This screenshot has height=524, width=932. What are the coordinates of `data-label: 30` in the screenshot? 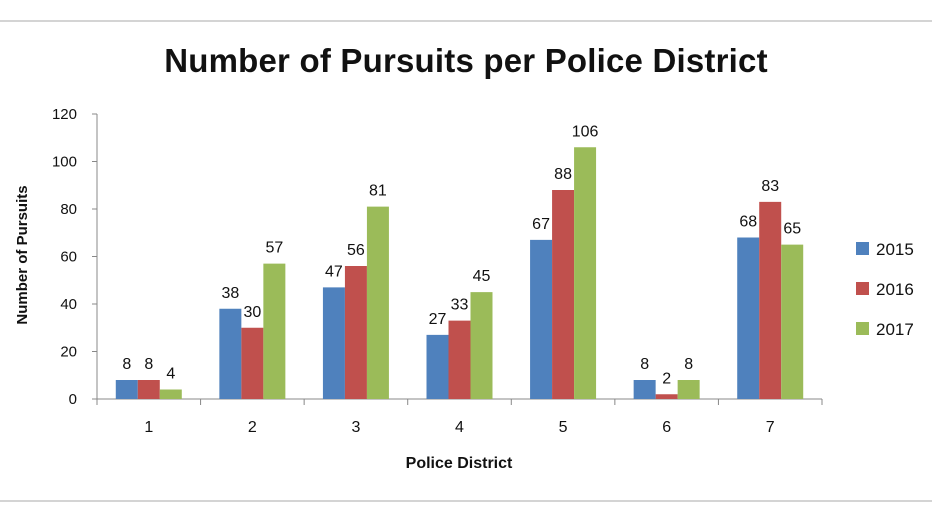 It's located at (252, 312).